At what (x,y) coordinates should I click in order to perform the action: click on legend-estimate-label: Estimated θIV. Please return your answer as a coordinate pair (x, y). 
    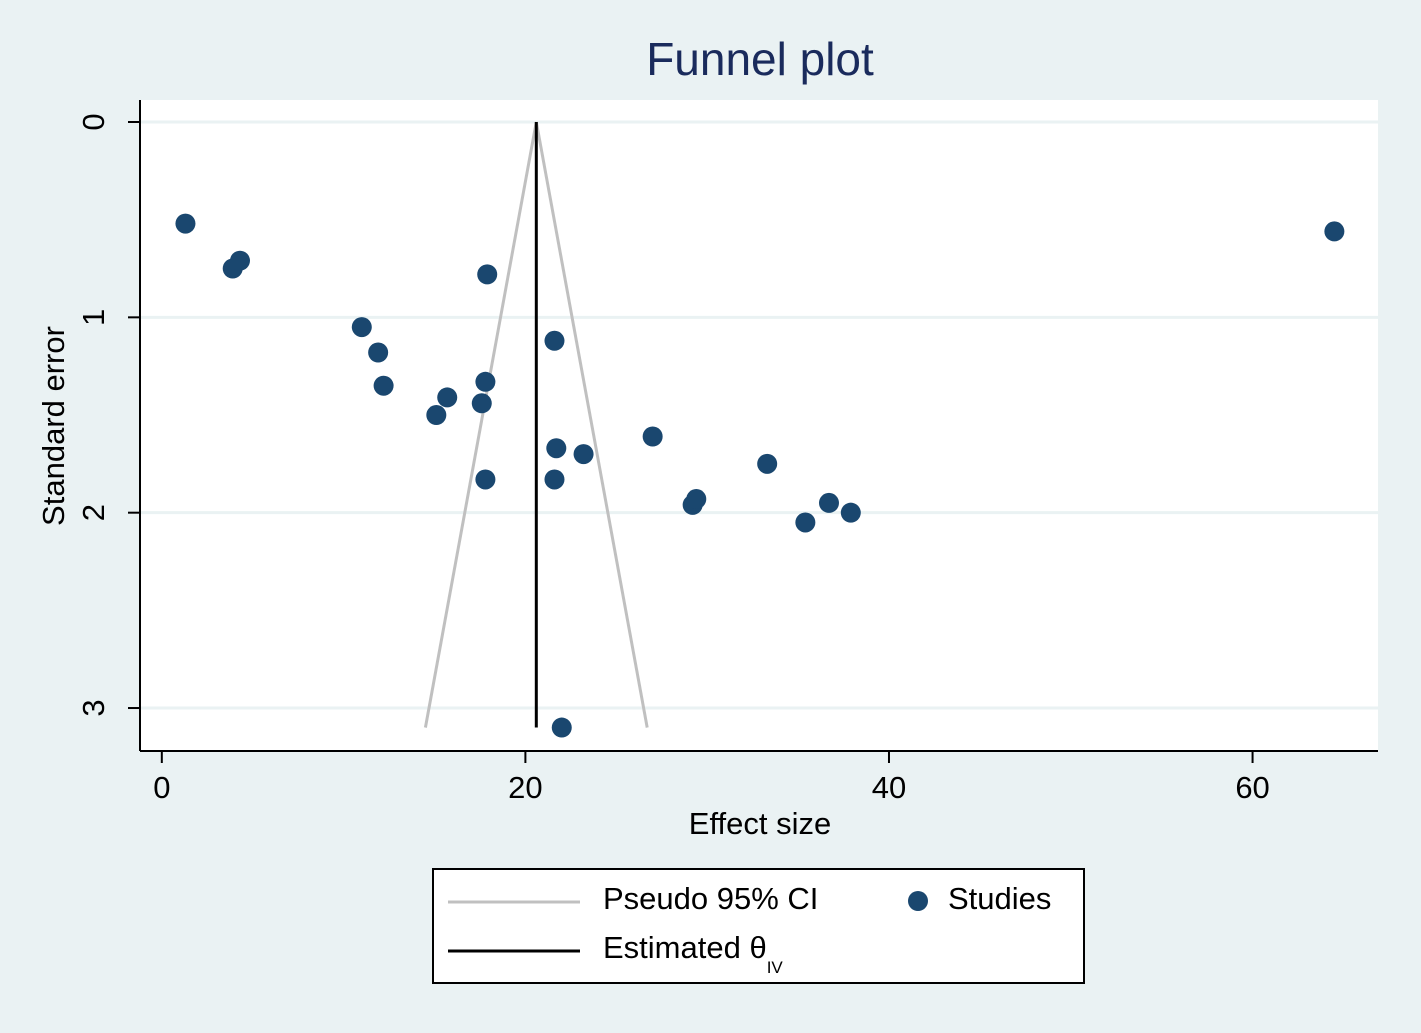
    Looking at the image, I should click on (693, 953).